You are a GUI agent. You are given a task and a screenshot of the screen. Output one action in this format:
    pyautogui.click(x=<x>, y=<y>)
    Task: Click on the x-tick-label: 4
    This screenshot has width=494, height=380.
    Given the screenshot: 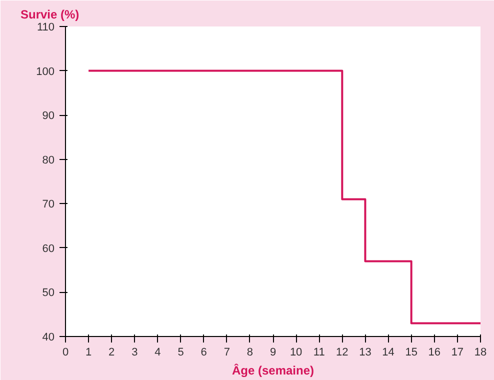 What is the action you would take?
    pyautogui.click(x=157, y=352)
    